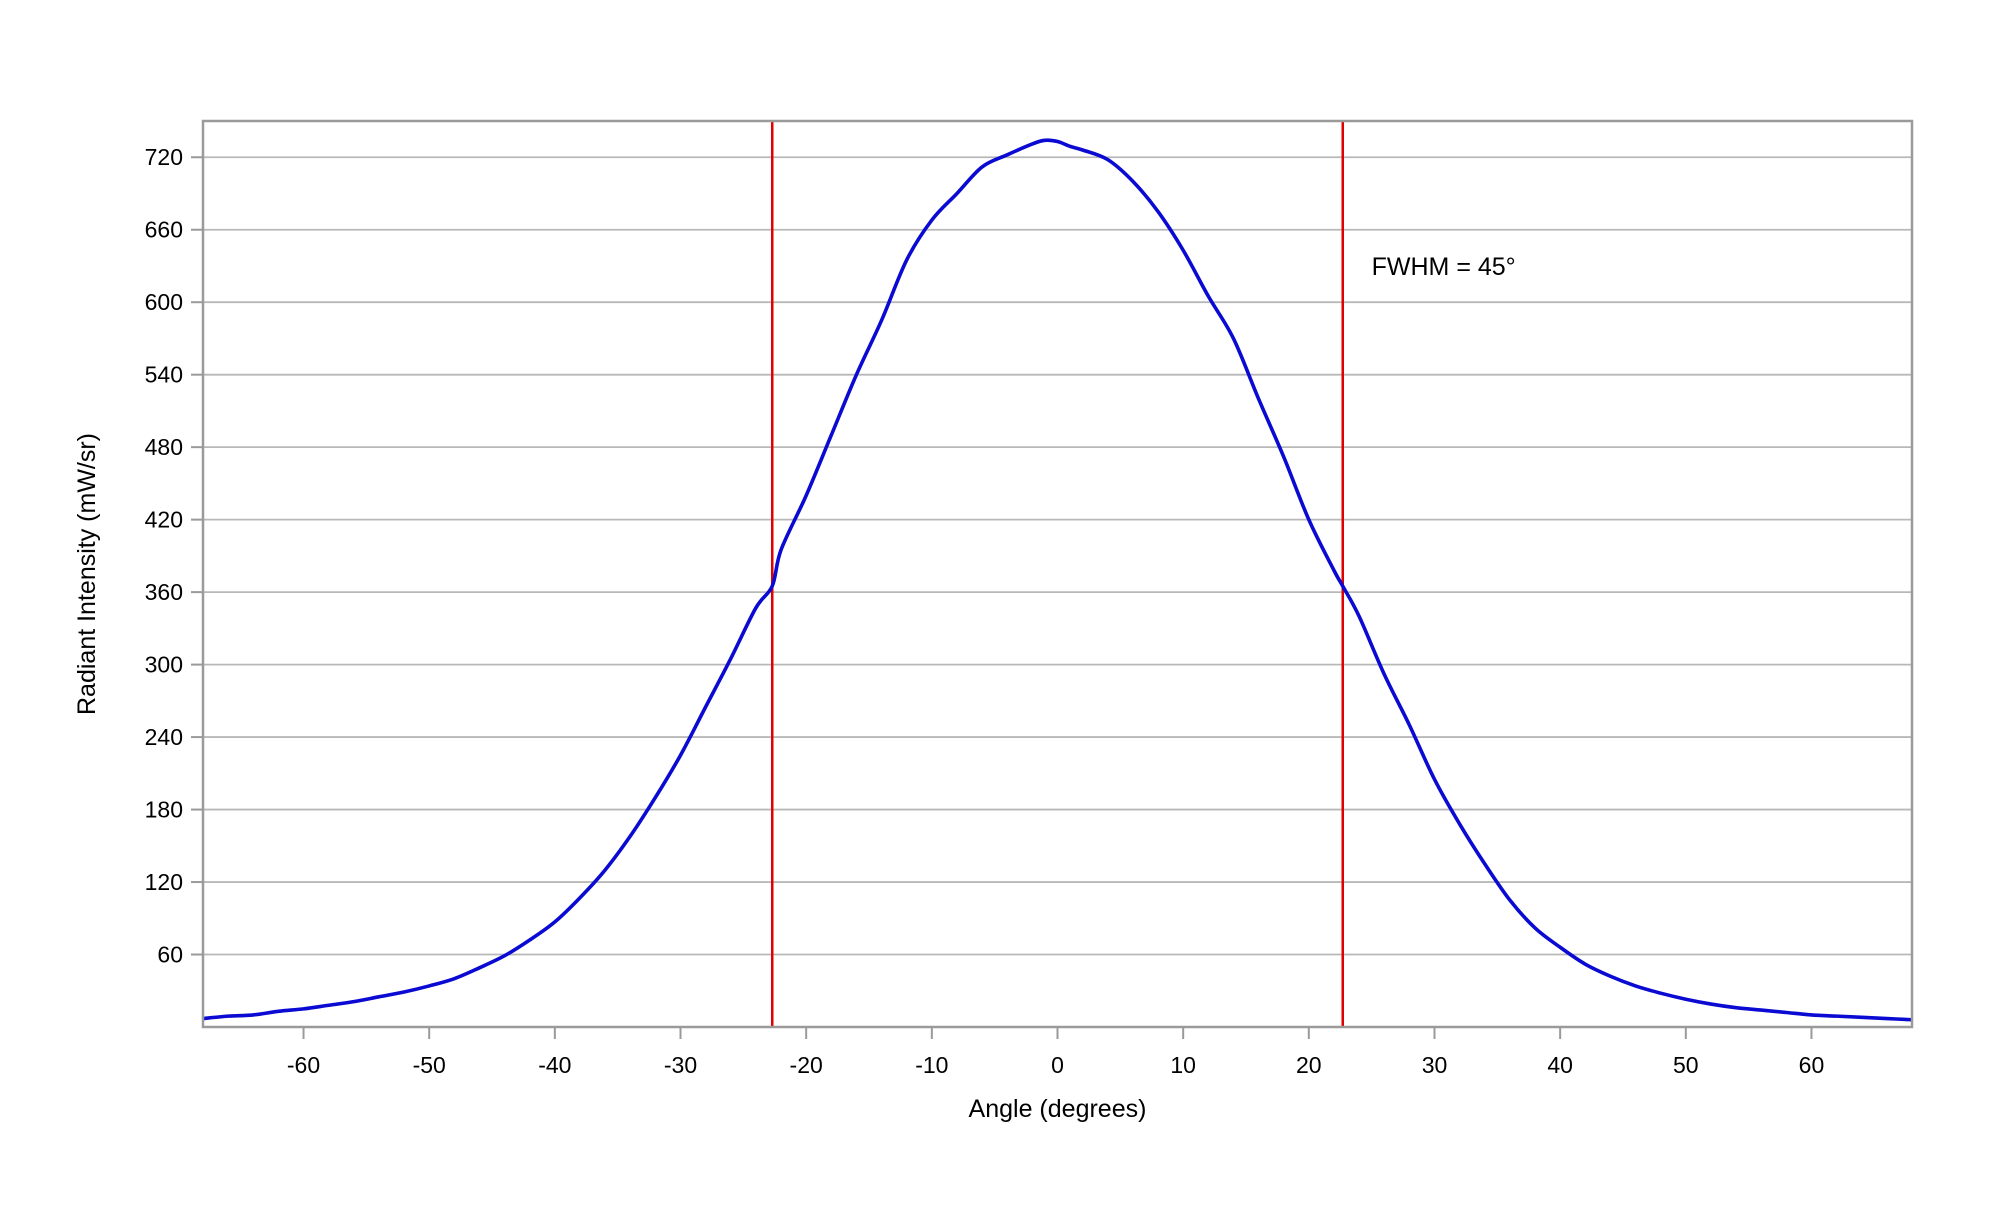 The image size is (2000, 1205). Describe the element at coordinates (806, 1065) in the screenshot. I see `x-tick-label: -20` at that location.